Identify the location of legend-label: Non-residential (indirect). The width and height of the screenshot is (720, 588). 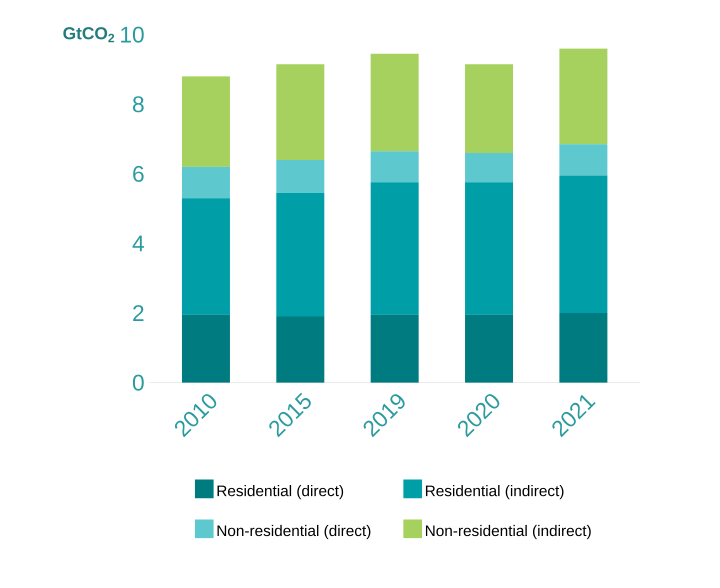
(508, 532).